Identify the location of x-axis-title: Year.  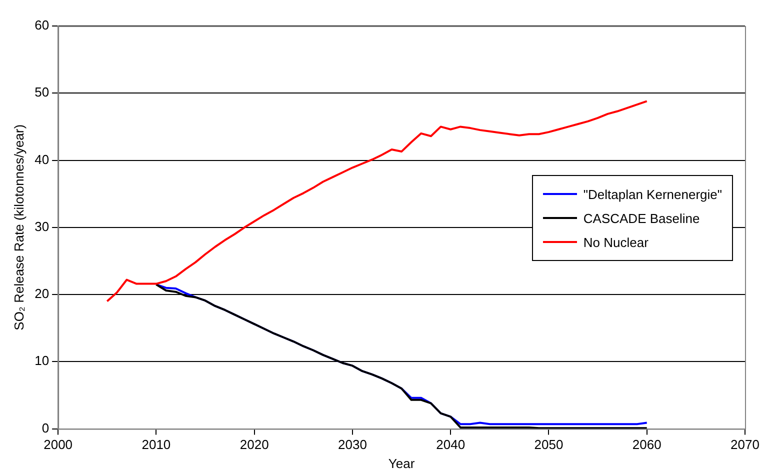
(402, 463).